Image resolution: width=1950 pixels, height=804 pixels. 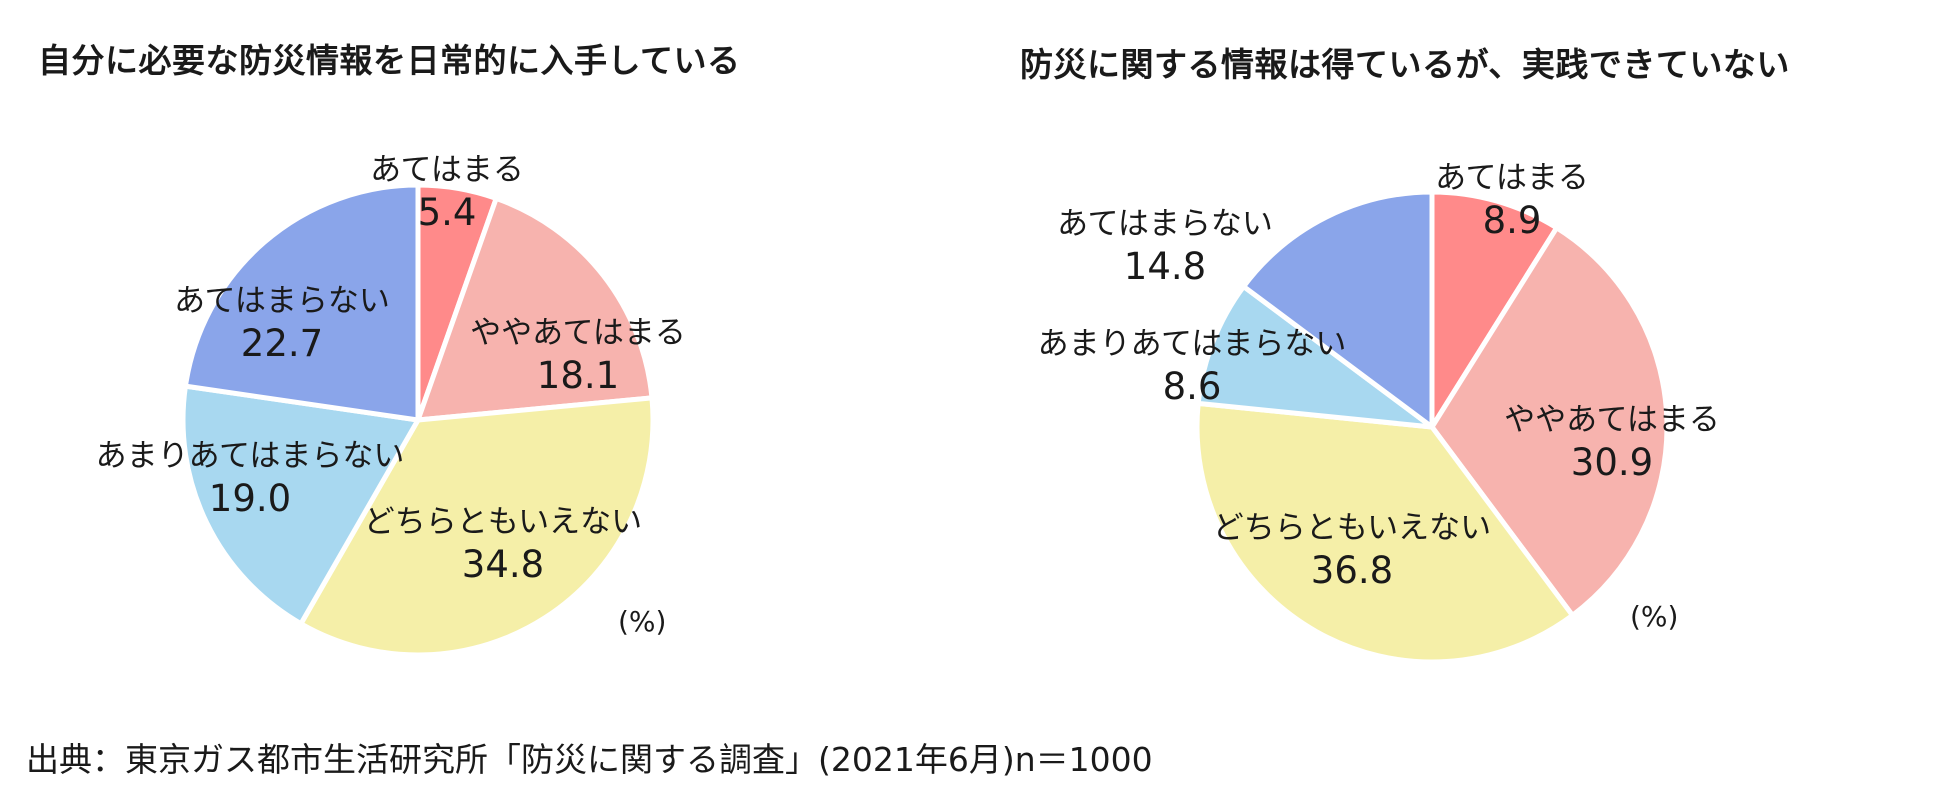 What do you see at coordinates (1512, 220) in the screenshot?
I see `slice-value: 8.9` at bounding box center [1512, 220].